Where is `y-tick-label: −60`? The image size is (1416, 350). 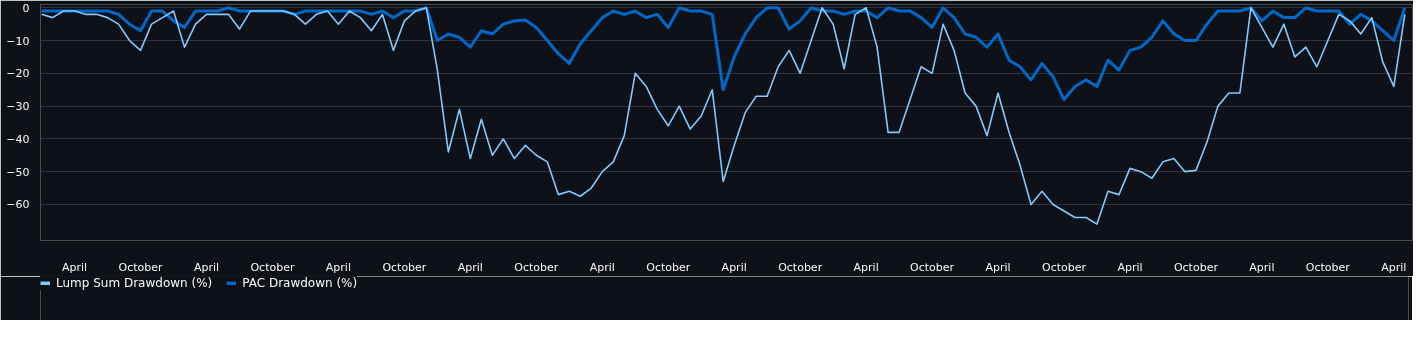 y-tick-label: −60 is located at coordinates (18, 205).